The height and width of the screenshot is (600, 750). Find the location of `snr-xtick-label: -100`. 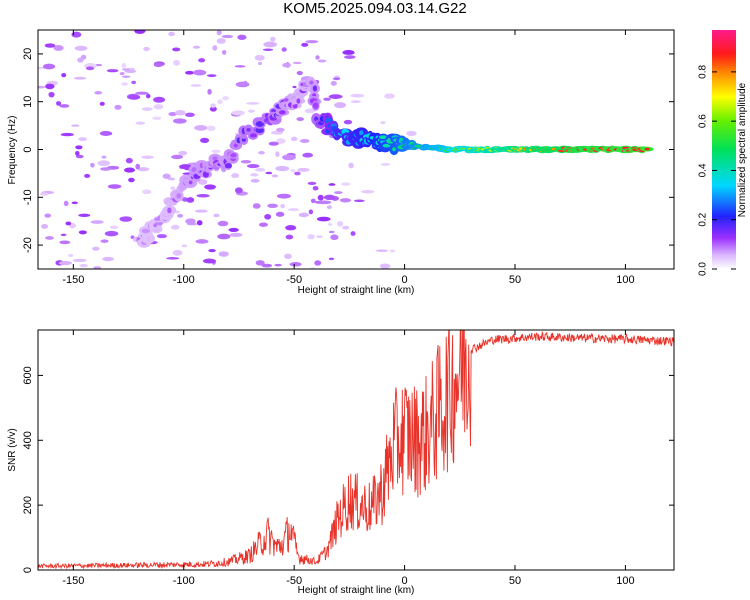

snr-xtick-label: -100 is located at coordinates (184, 581).